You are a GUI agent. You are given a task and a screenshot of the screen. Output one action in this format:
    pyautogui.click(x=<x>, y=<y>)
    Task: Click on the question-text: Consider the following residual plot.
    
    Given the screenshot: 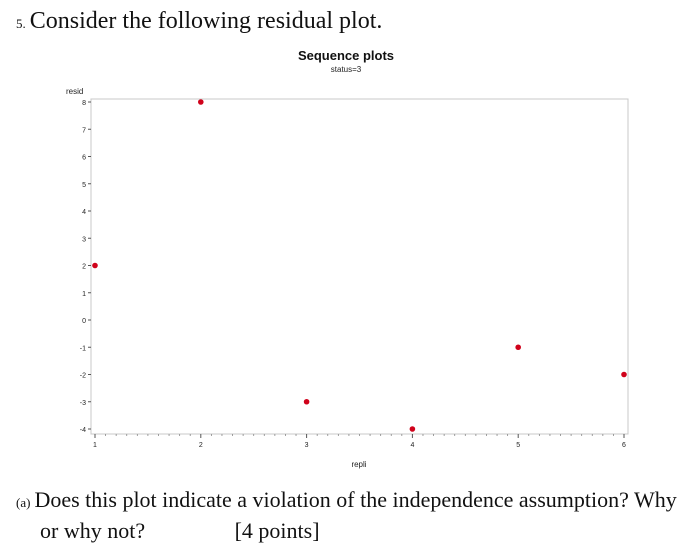 What is the action you would take?
    pyautogui.click(x=206, y=21)
    